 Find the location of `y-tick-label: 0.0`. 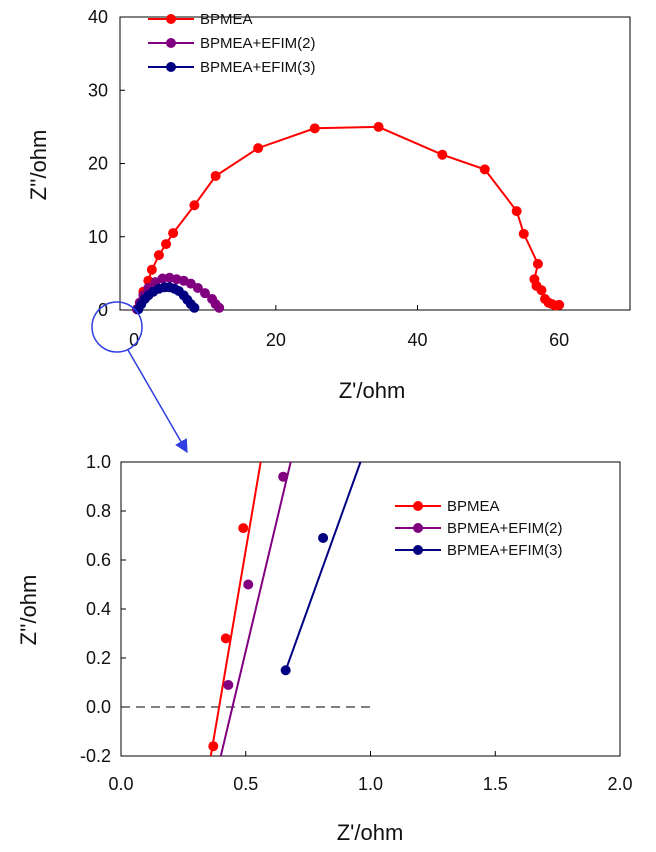

y-tick-label: 0.0 is located at coordinates (98, 707).